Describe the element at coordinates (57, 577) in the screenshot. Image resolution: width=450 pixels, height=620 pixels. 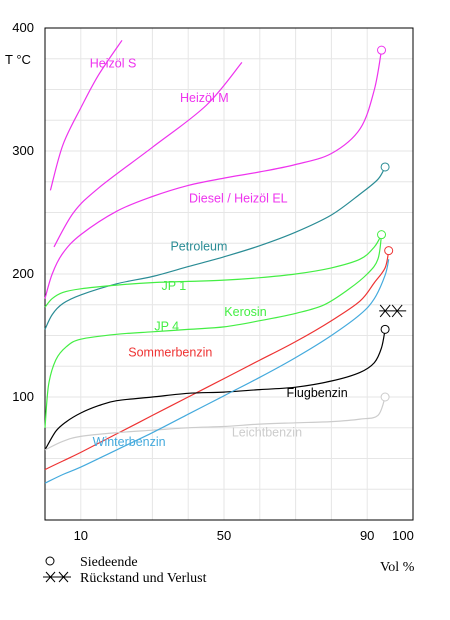
I see `legend-residue-icon` at that location.